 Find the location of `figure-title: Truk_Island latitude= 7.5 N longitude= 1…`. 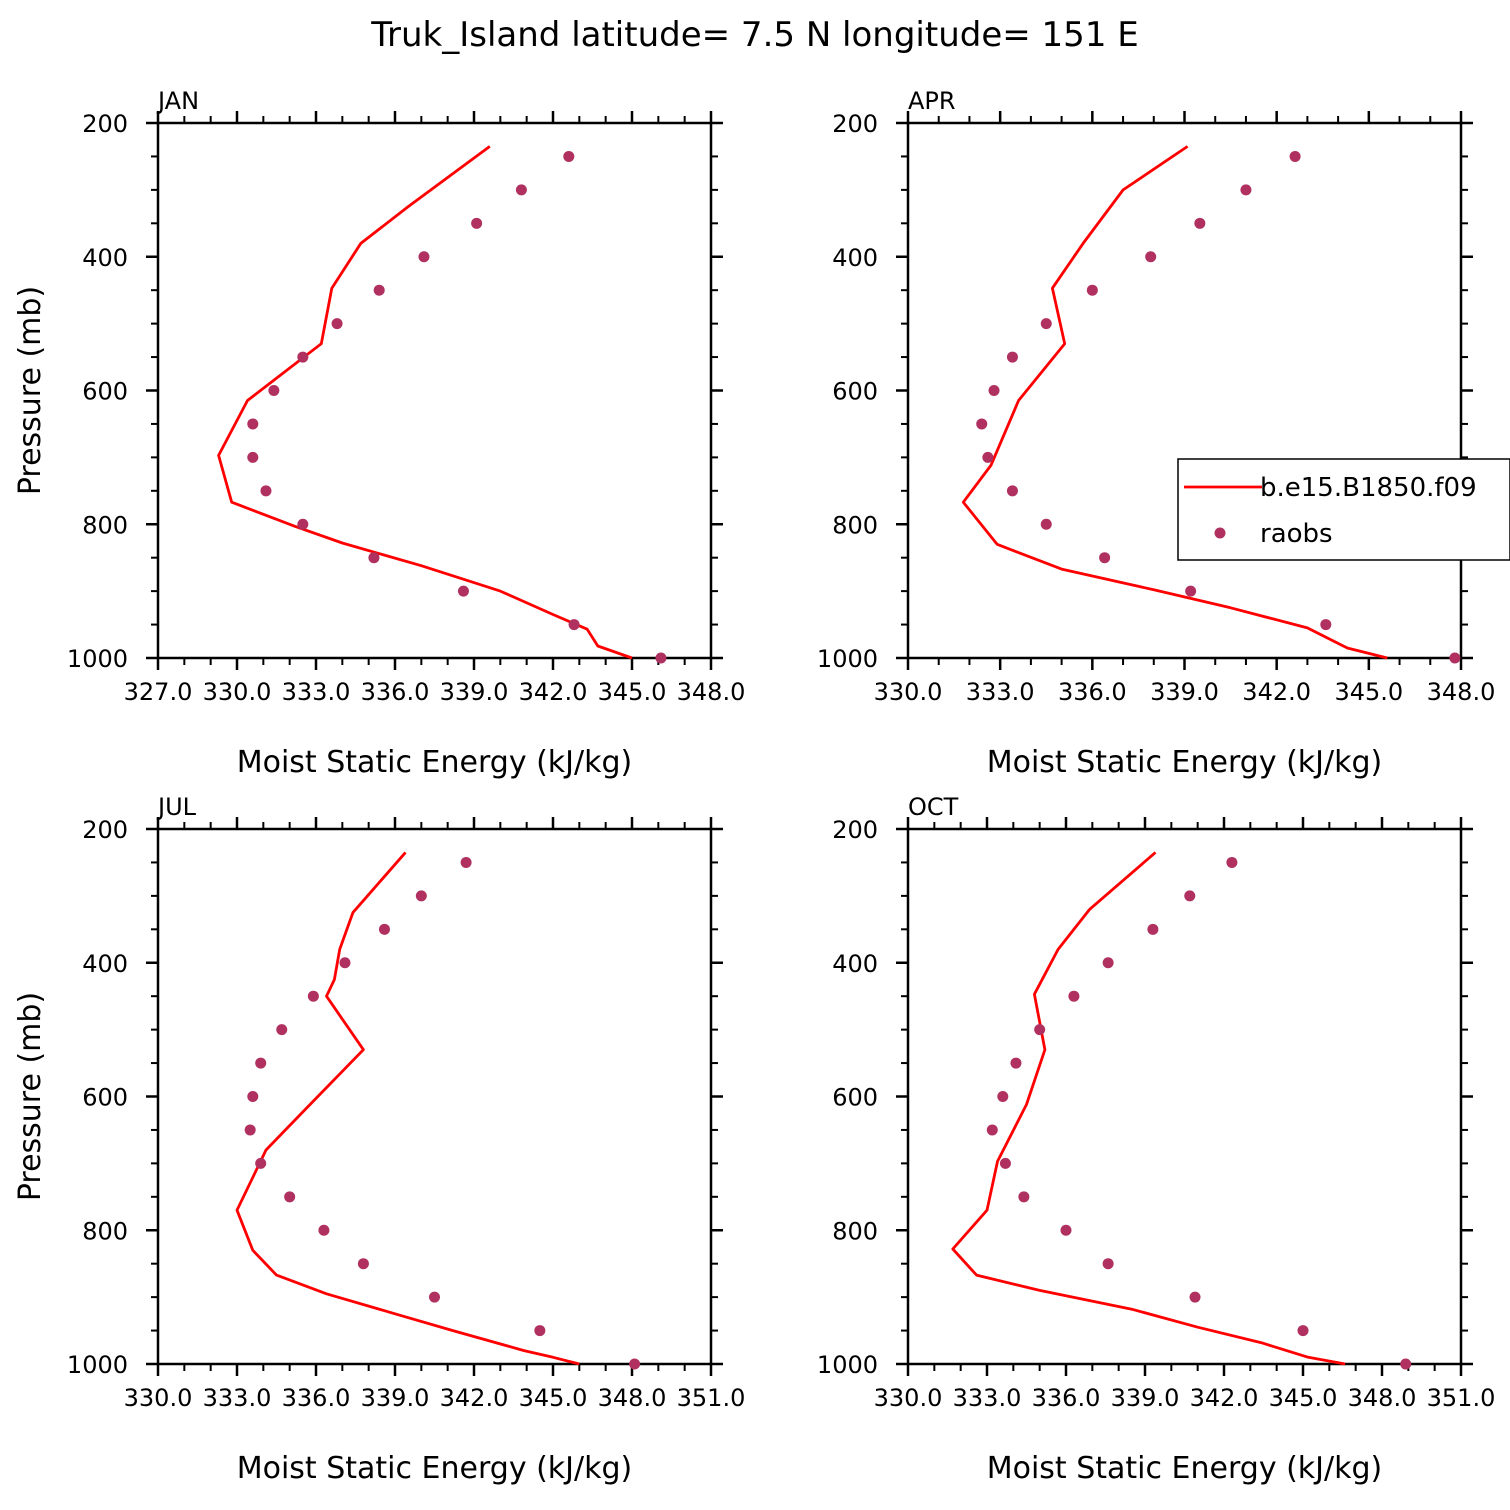

figure-title: Truk_Island latitude= 7.5 N longitude= 1… is located at coordinates (754, 35).